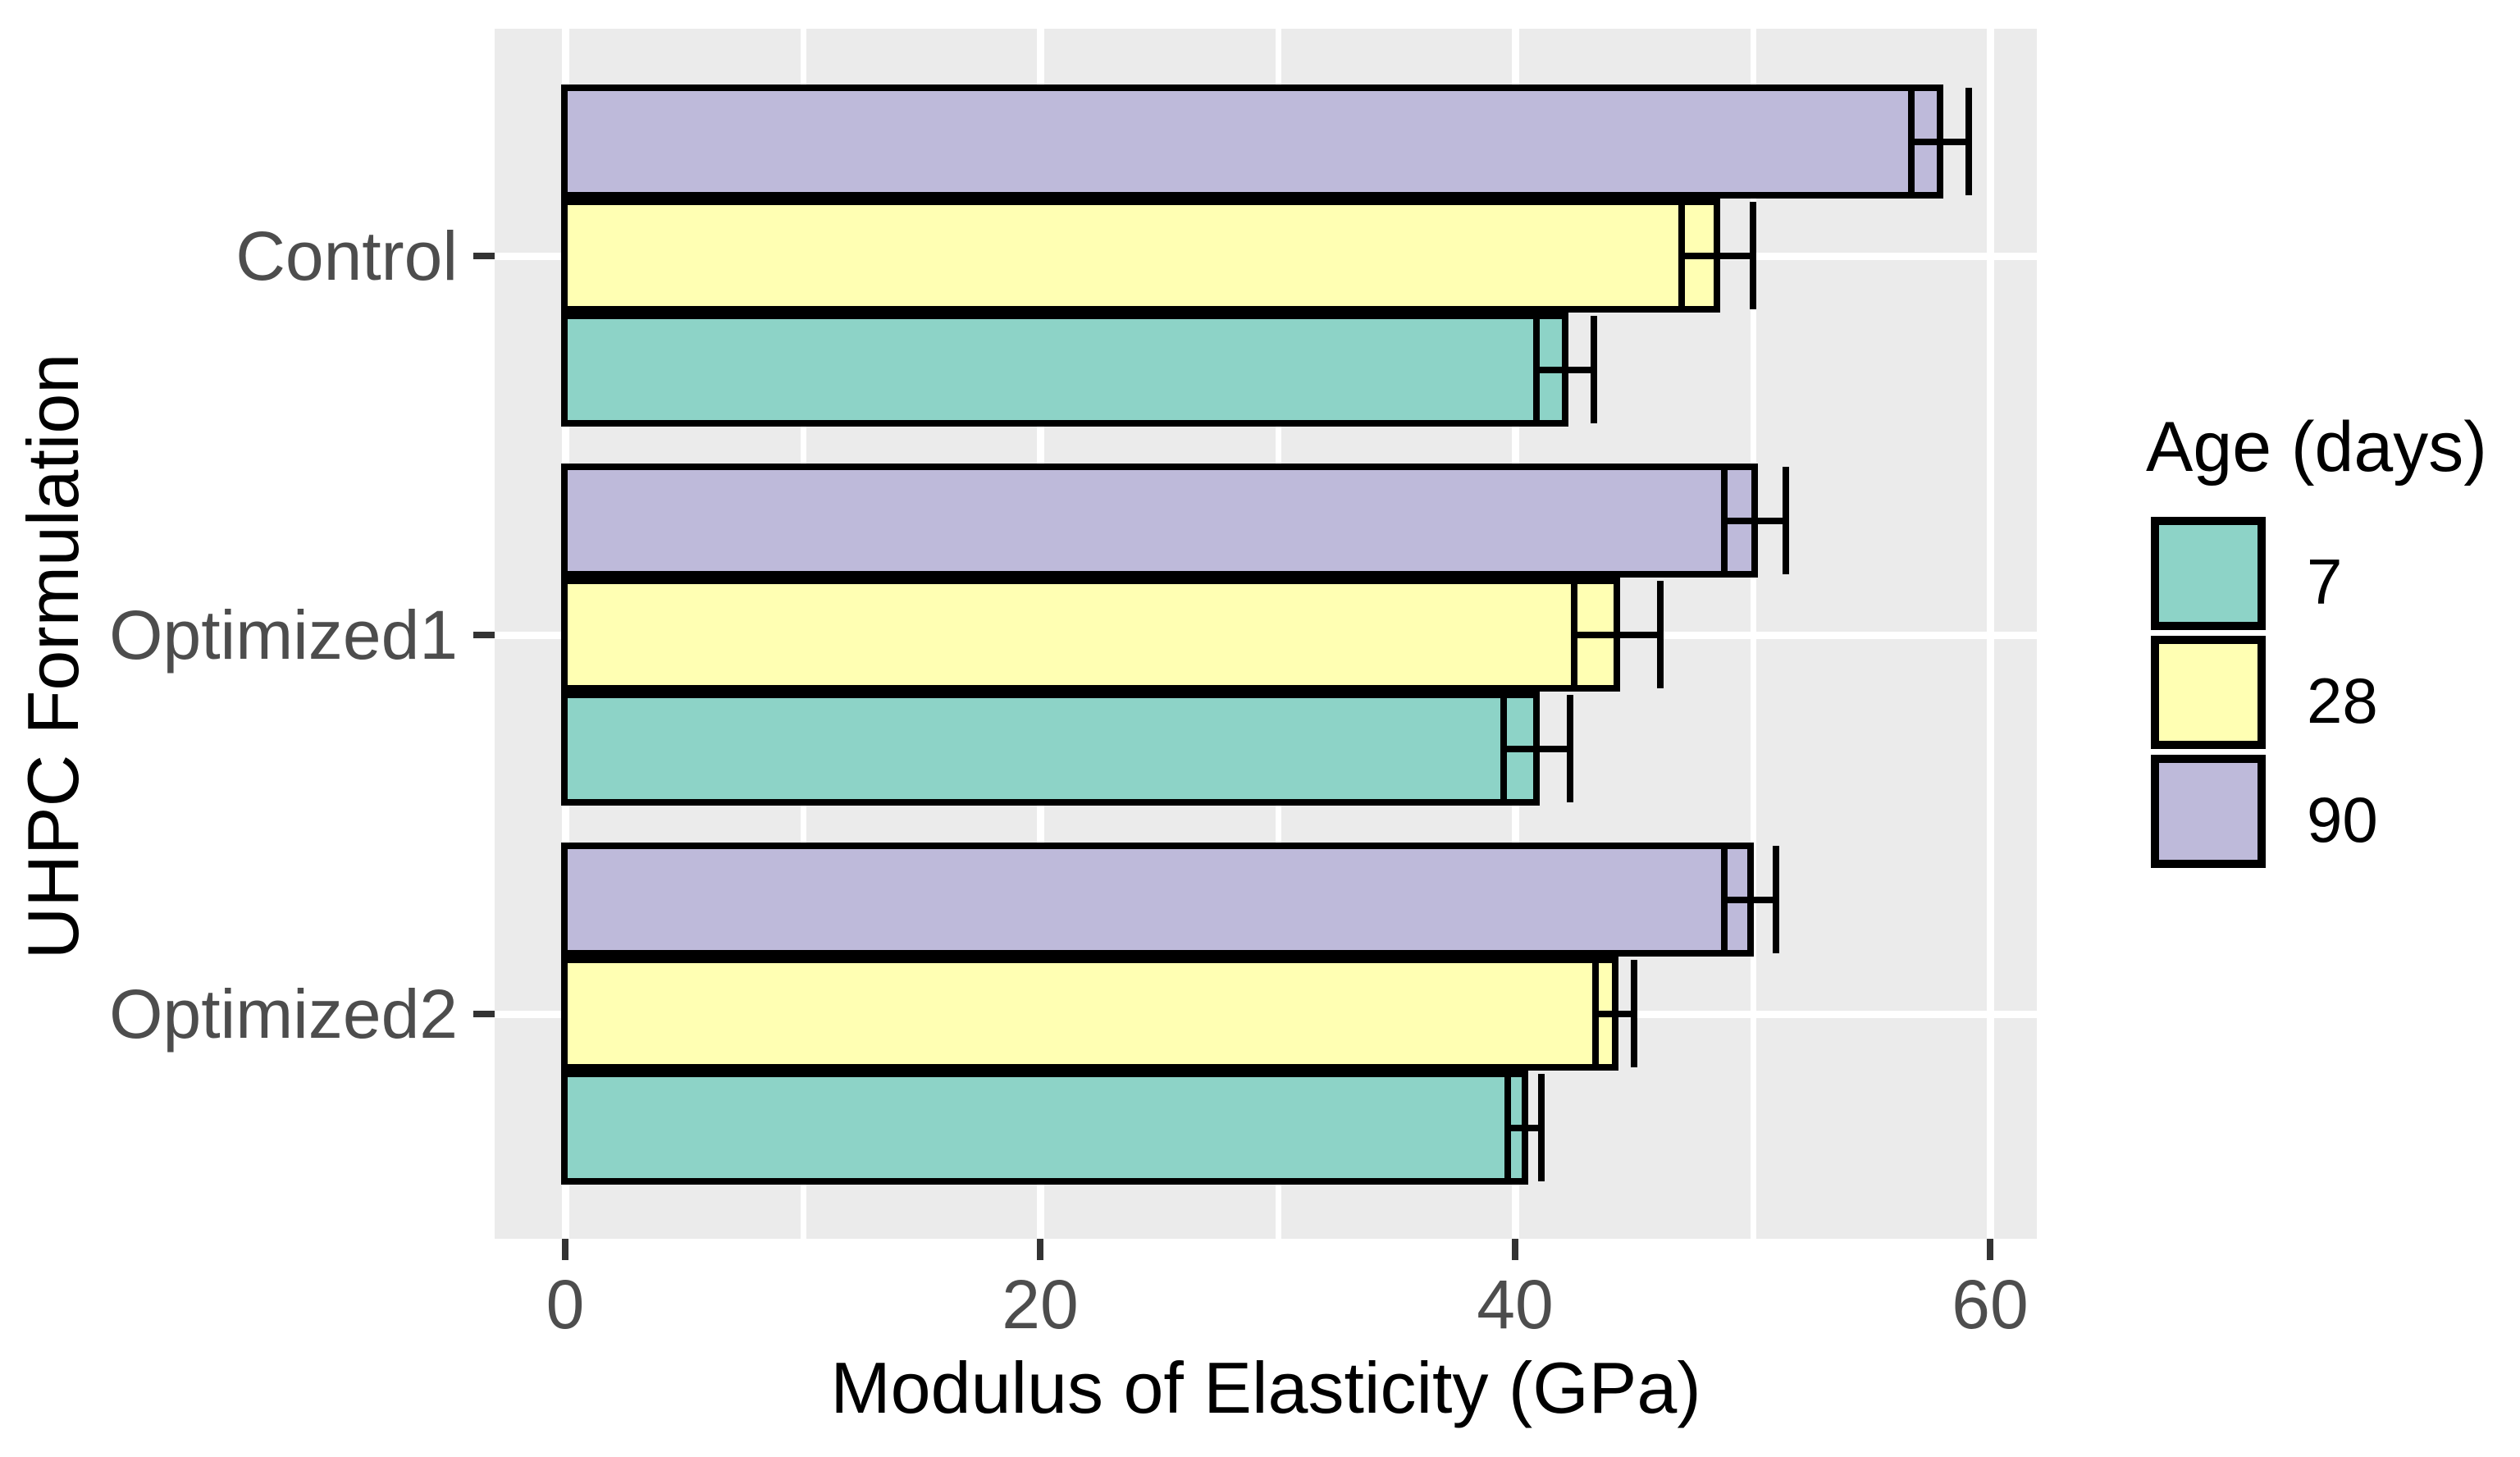  What do you see at coordinates (1158, 900) in the screenshot?
I see `bar-Optimized2-90d` at bounding box center [1158, 900].